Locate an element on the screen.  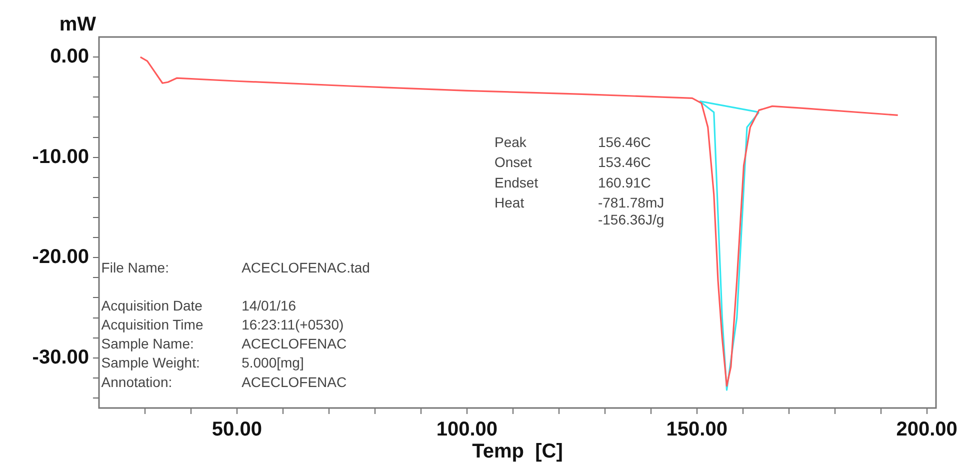
y-tick-label: -10.00 is located at coordinates (60, 157).